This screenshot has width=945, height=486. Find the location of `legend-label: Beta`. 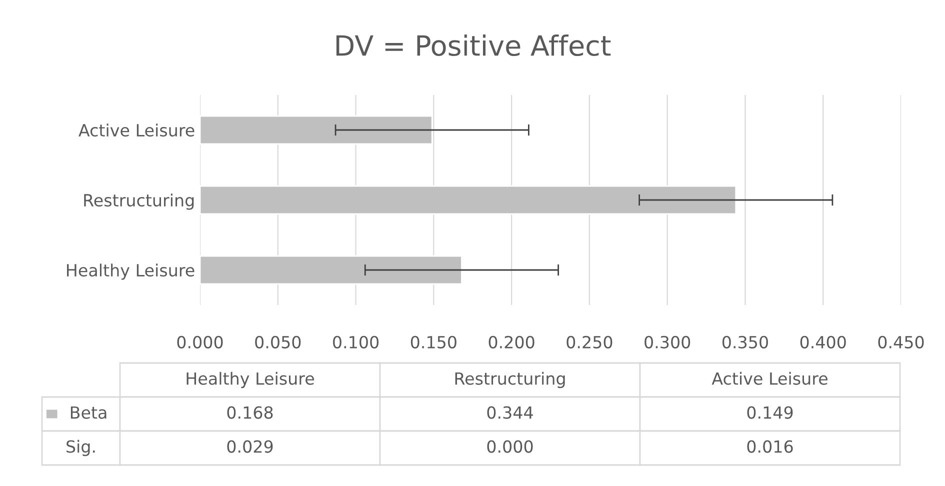

legend-label: Beta is located at coordinates (88, 412).